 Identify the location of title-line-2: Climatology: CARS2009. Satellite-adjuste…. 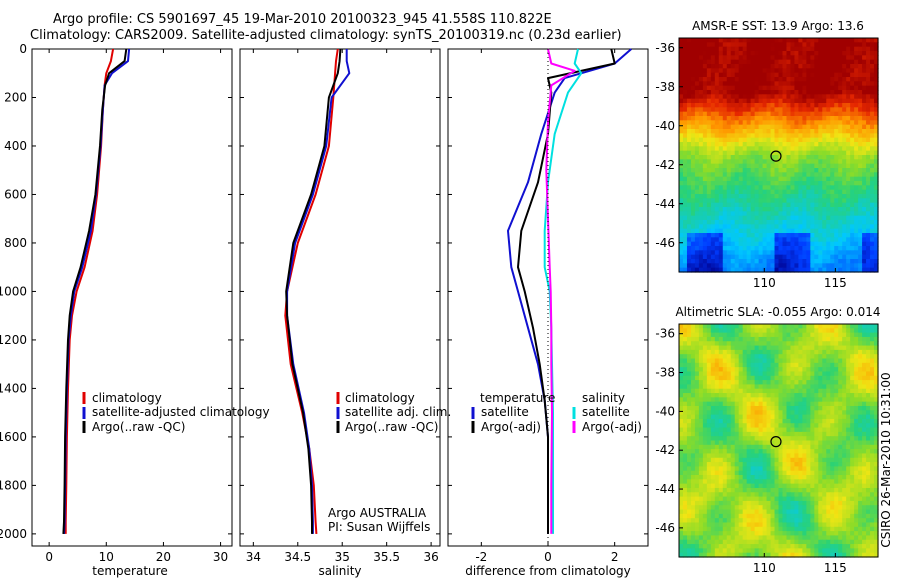
(326, 35).